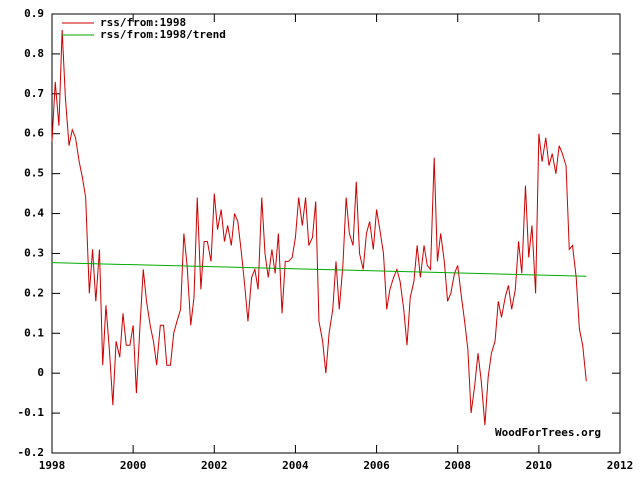 The image size is (640, 480). What do you see at coordinates (163, 34) in the screenshot?
I see `legend-label: rss/from:1998/trend` at bounding box center [163, 34].